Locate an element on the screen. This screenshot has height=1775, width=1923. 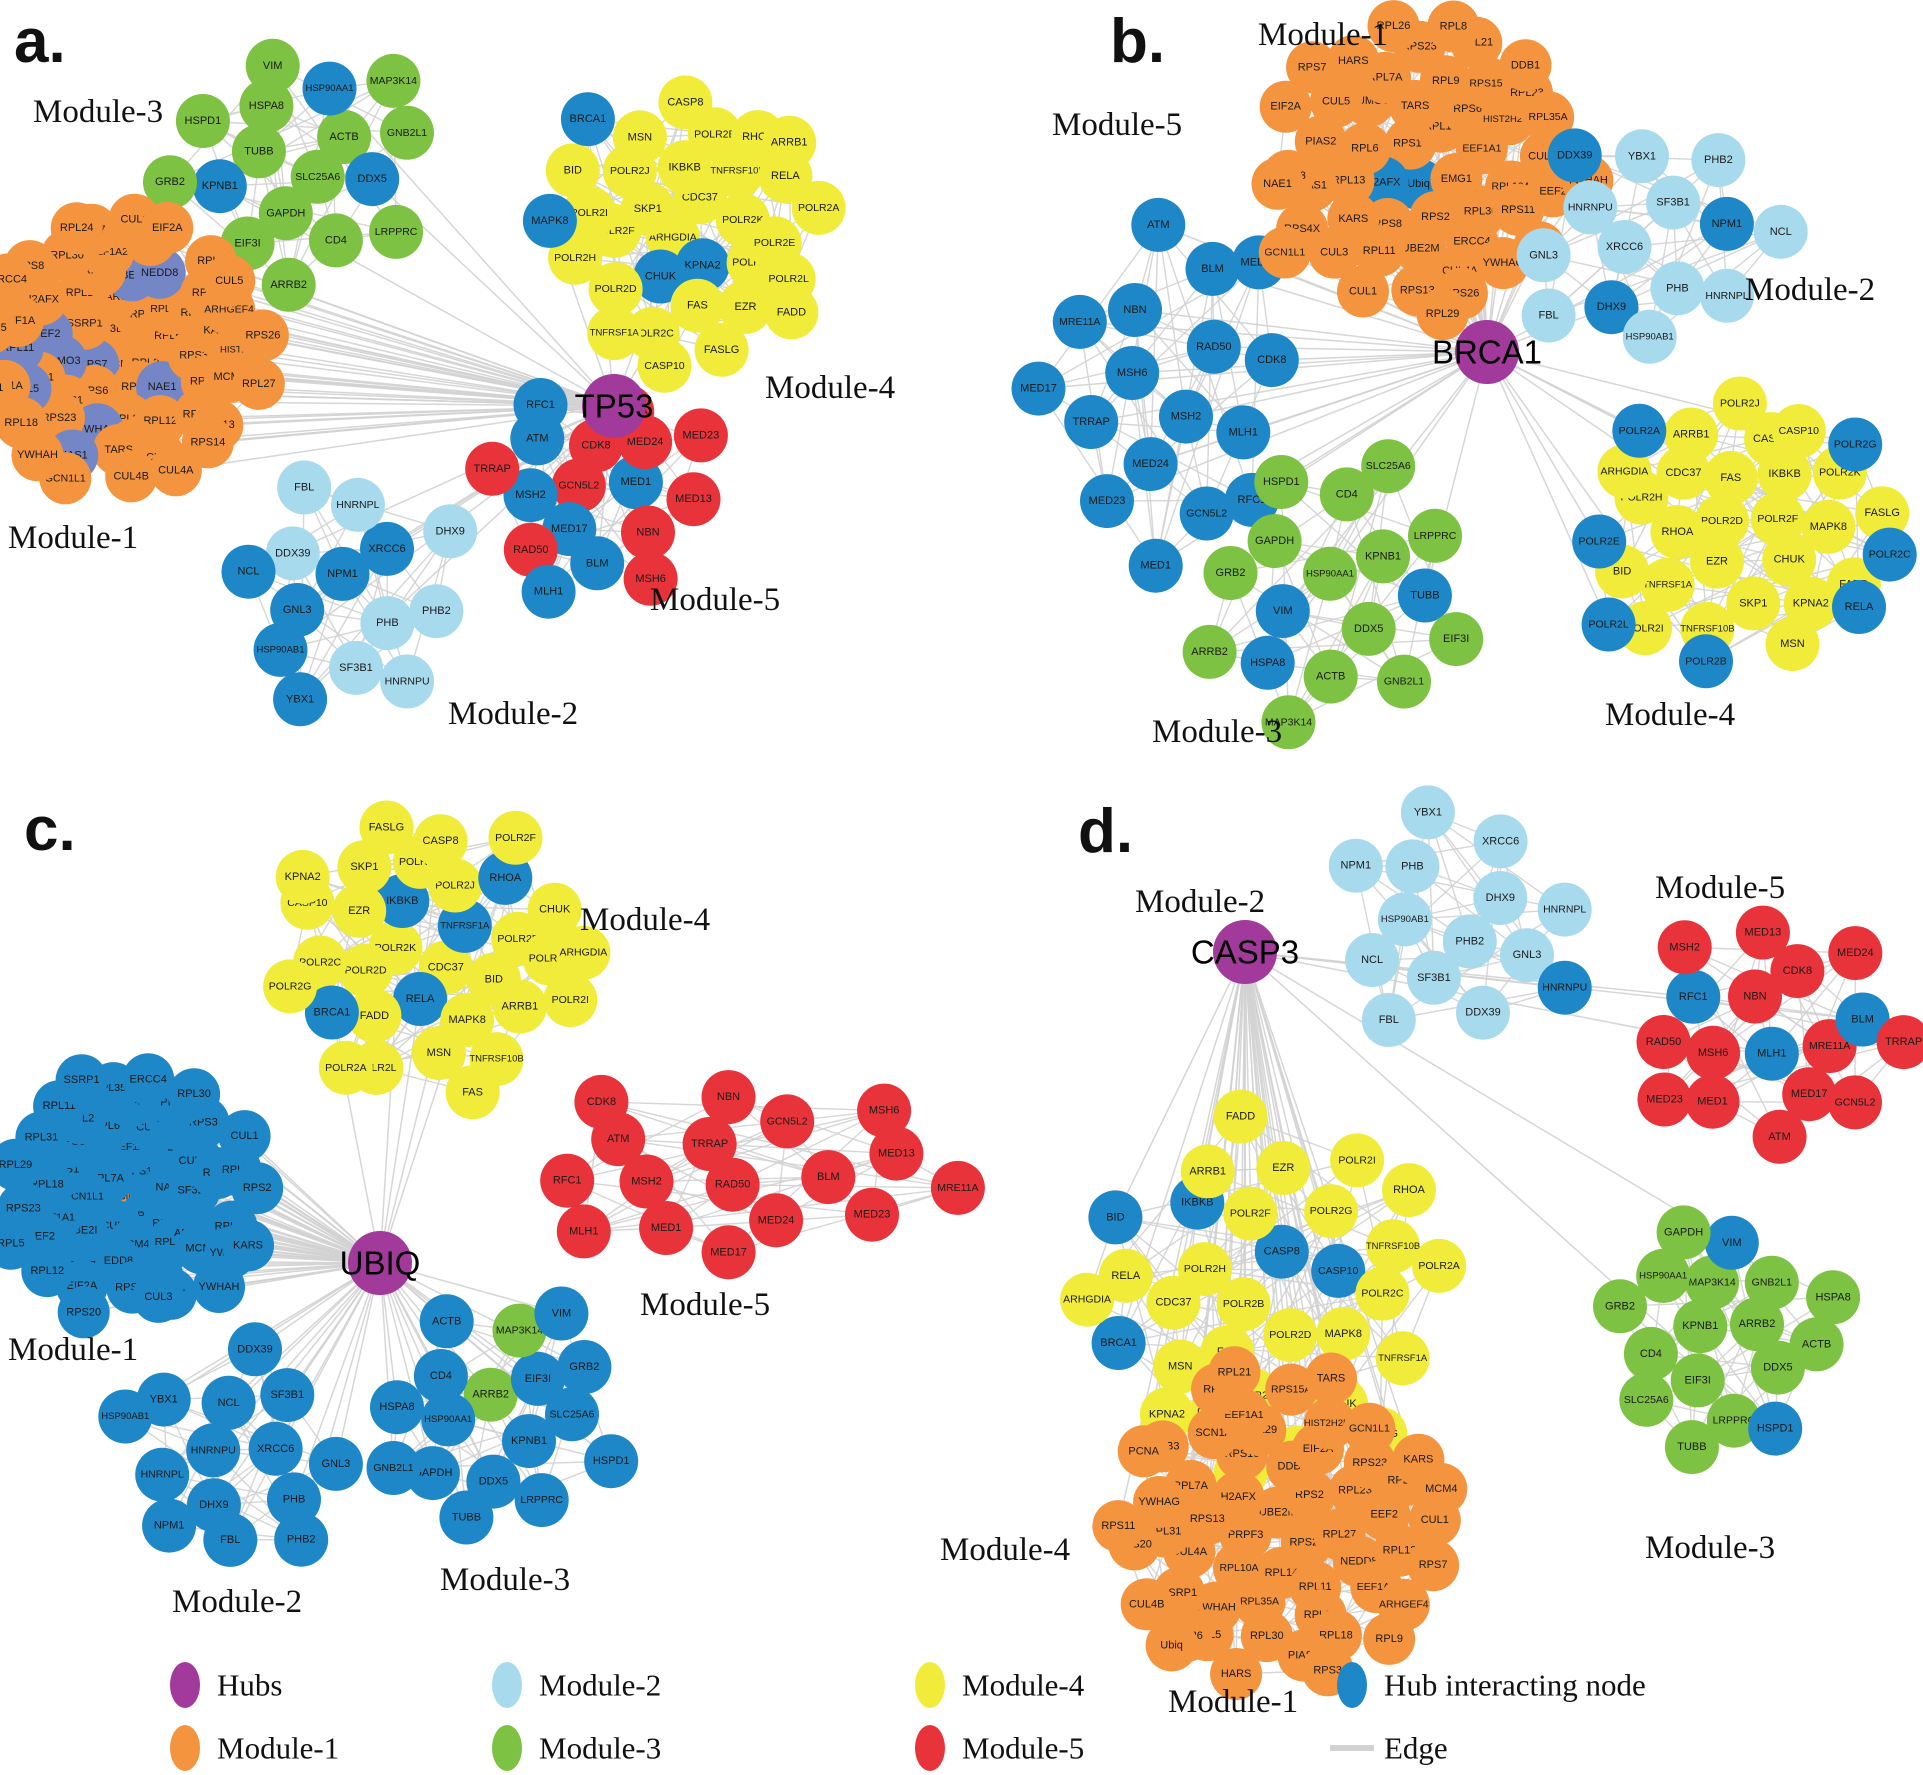
node-RAD50 is located at coordinates (1663, 1042).